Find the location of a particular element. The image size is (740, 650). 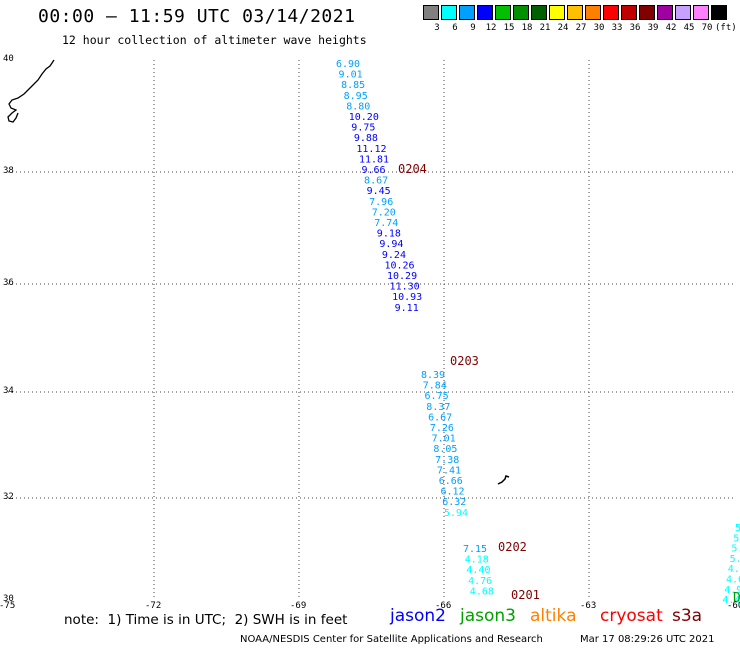

scale-label: 70 is located at coordinates (707, 28).